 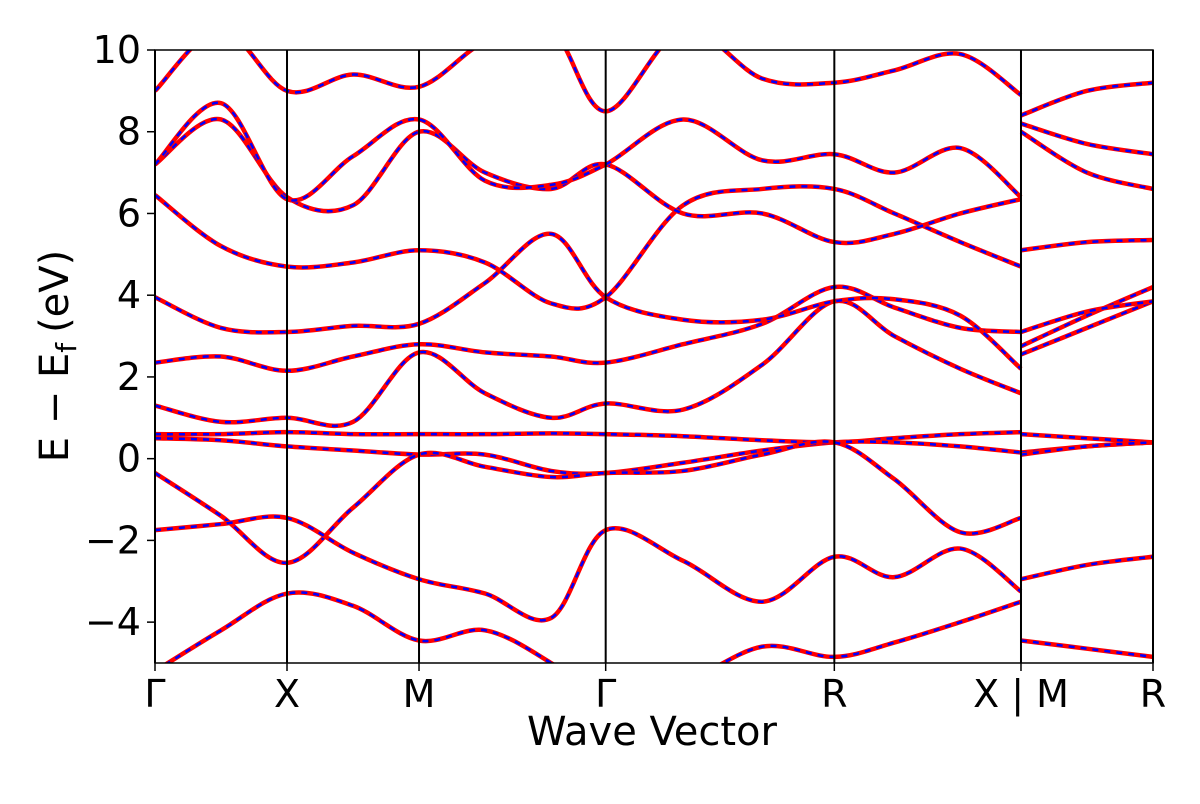 What do you see at coordinates (66, 347) in the screenshot?
I see `y-label-sub: f` at bounding box center [66, 347].